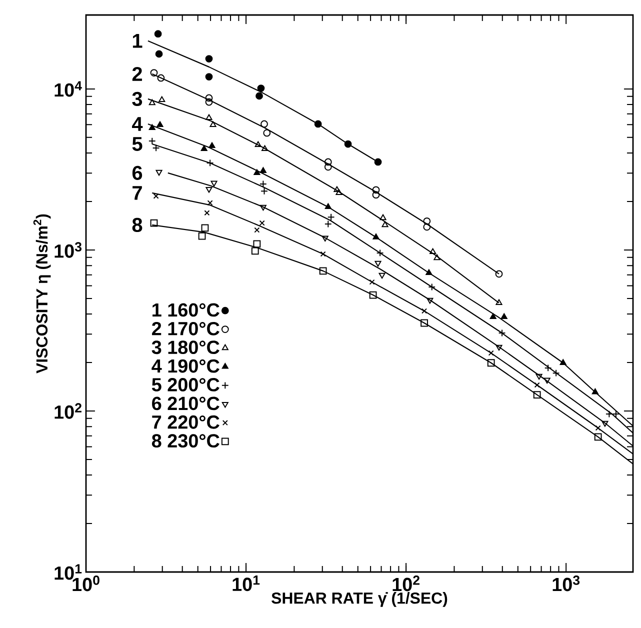 This screenshot has width=641, height=628. What do you see at coordinates (137, 41) in the screenshot?
I see `annotation: 1` at bounding box center [137, 41].